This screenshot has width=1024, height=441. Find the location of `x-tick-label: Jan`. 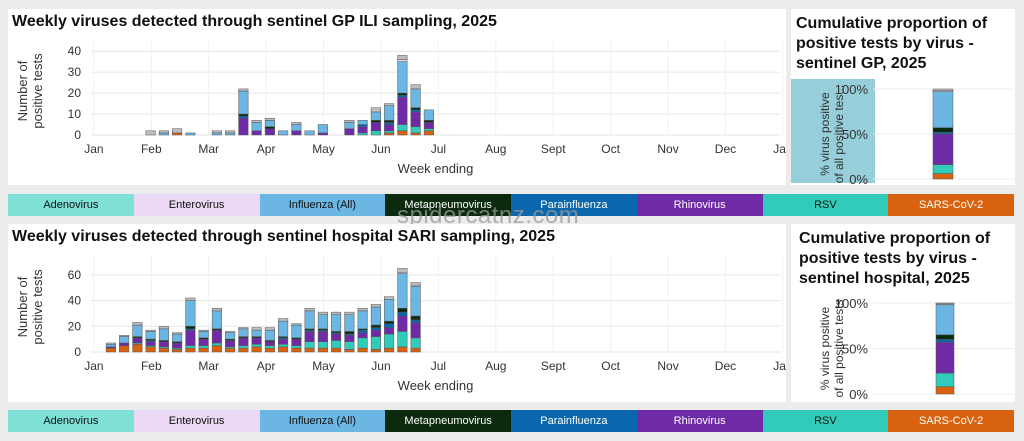

x-tick-label: Jan is located at coordinates (779, 366).